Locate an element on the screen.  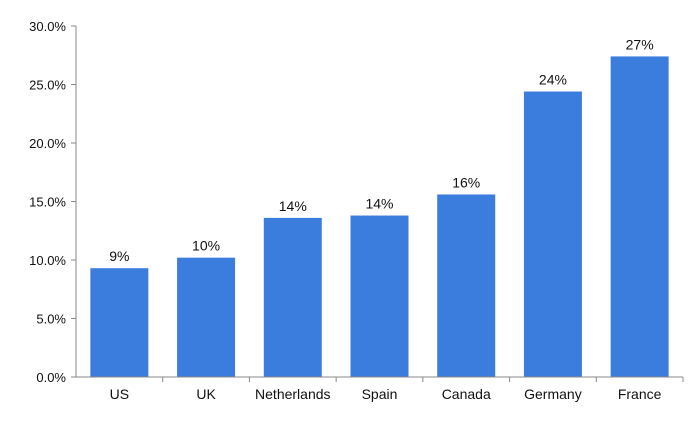
bar-data-label: 10% is located at coordinates (206, 246).